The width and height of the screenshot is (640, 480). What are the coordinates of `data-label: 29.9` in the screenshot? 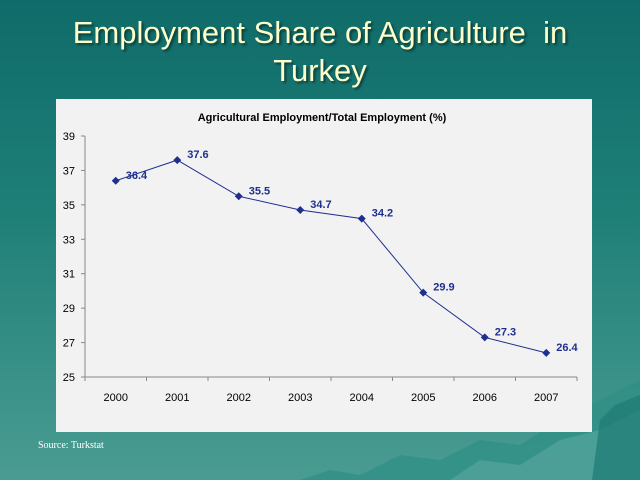 It's located at (443, 288).